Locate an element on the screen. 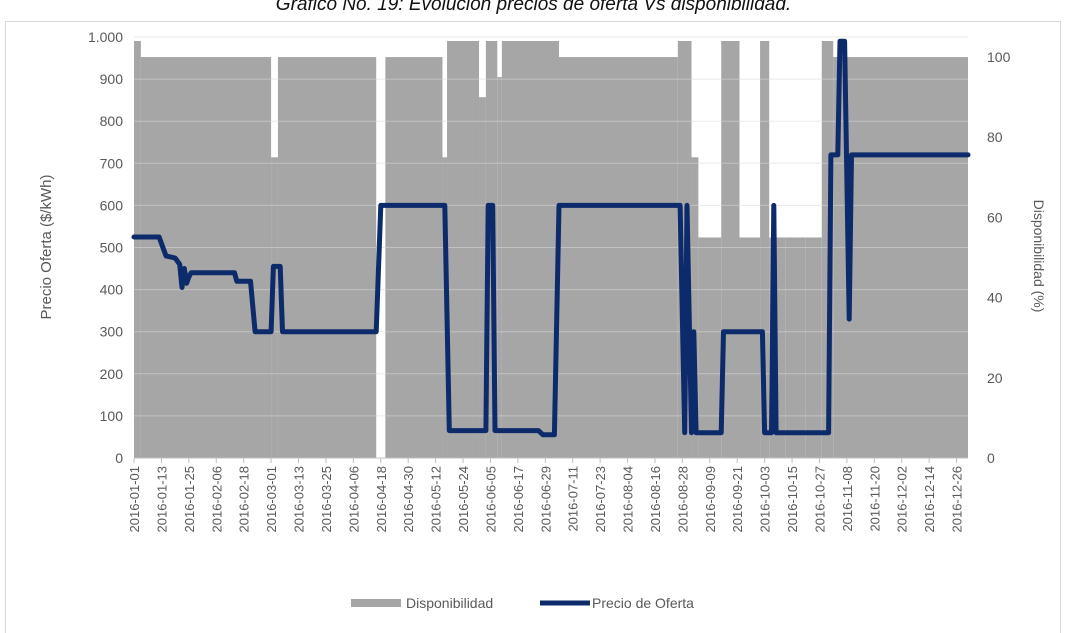 The width and height of the screenshot is (1067, 633). right-tick-label: 100 is located at coordinates (999, 57).